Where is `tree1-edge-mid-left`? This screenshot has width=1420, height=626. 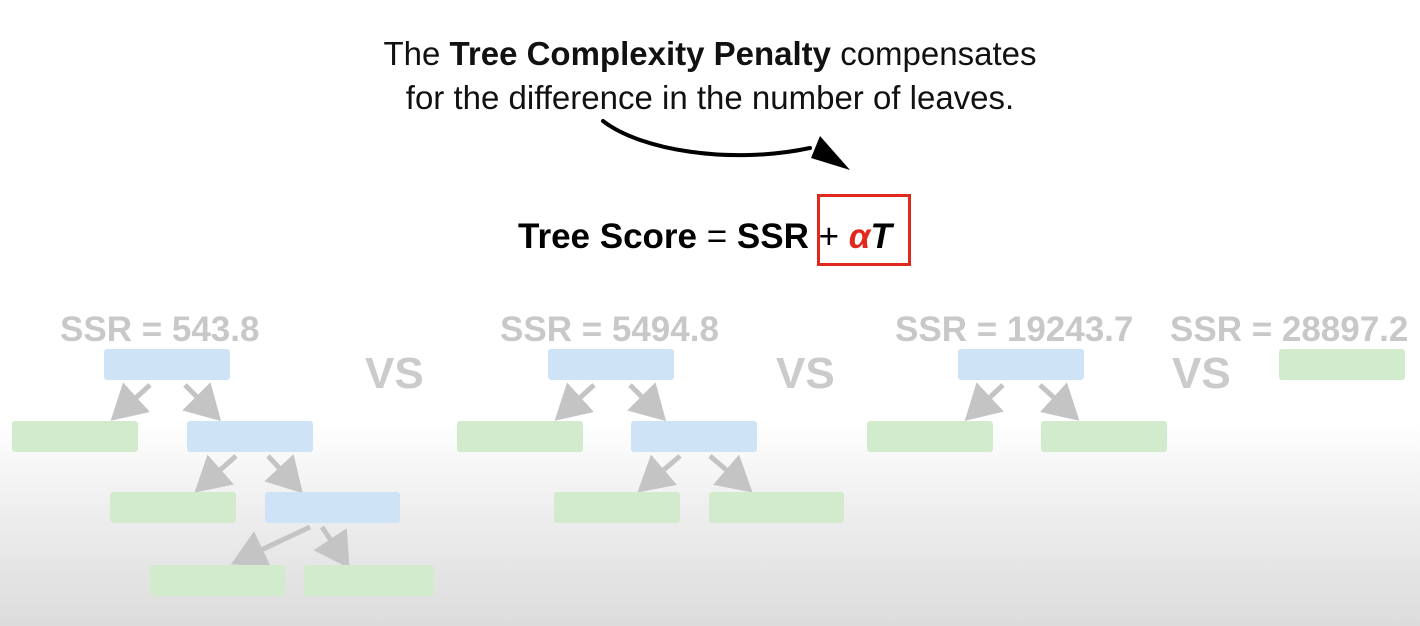 tree1-edge-mid-left is located at coordinates (216, 473).